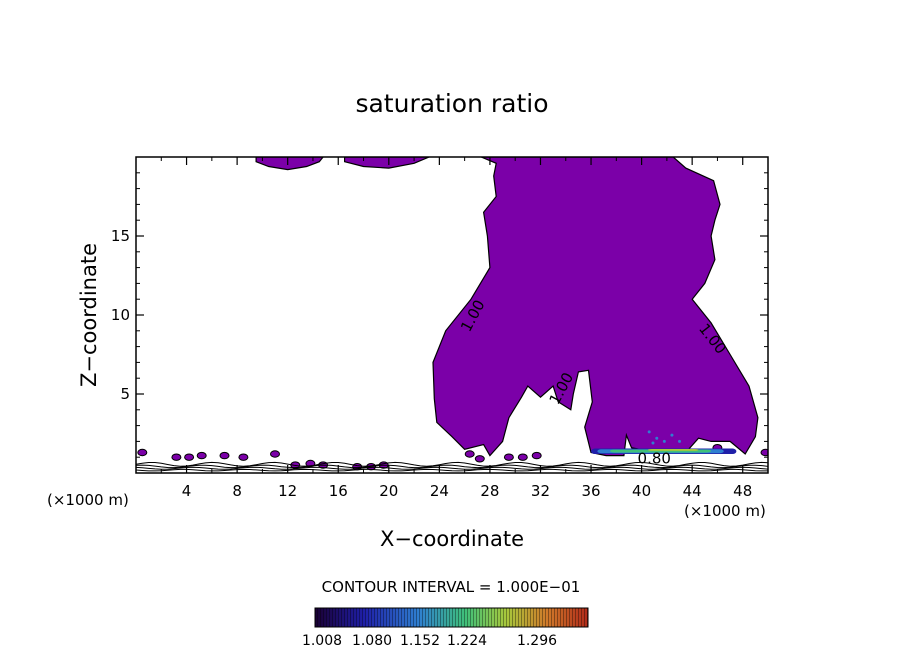 This screenshot has width=904, height=654. I want to click on colorbar-tick-label: 1.080, so click(372, 641).